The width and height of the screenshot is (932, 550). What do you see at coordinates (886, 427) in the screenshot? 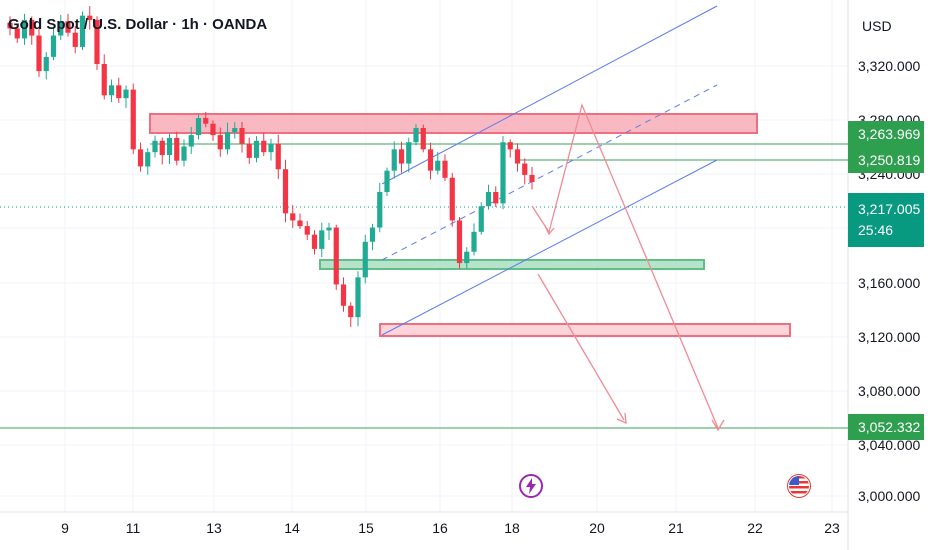
I see `price-tag-target: 3,052.332` at bounding box center [886, 427].